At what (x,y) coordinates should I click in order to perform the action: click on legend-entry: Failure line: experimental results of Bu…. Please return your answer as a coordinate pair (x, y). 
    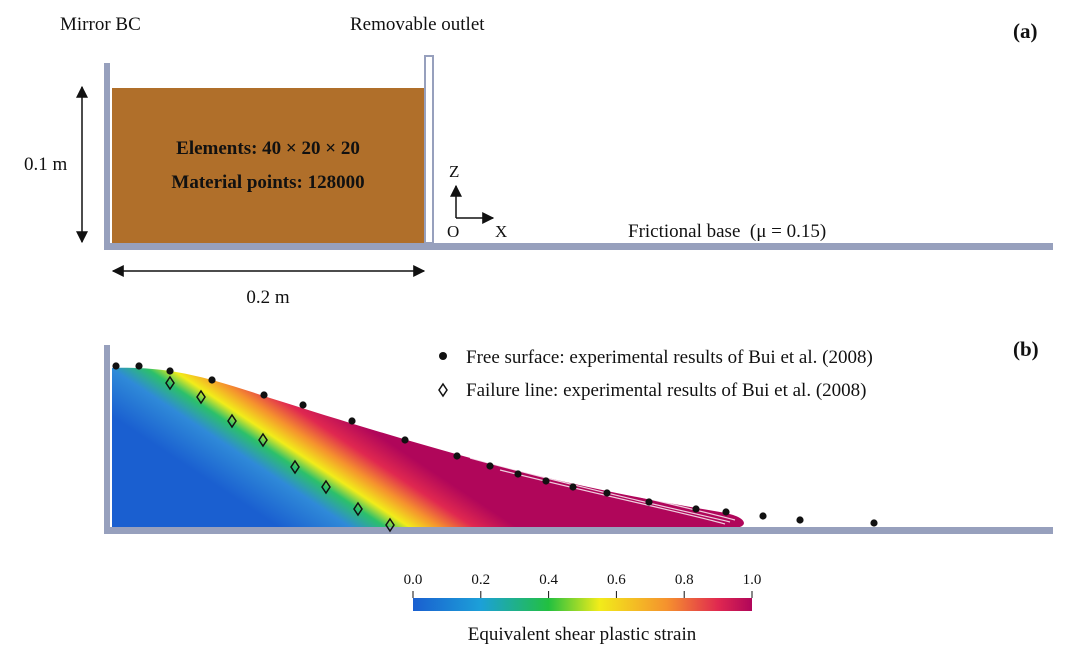
    Looking at the image, I should click on (666, 390).